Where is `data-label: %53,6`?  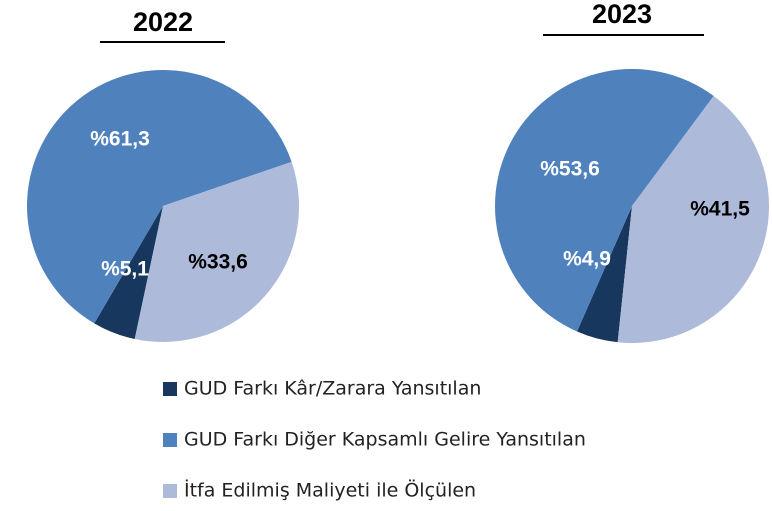
data-label: %53,6 is located at coordinates (570, 169).